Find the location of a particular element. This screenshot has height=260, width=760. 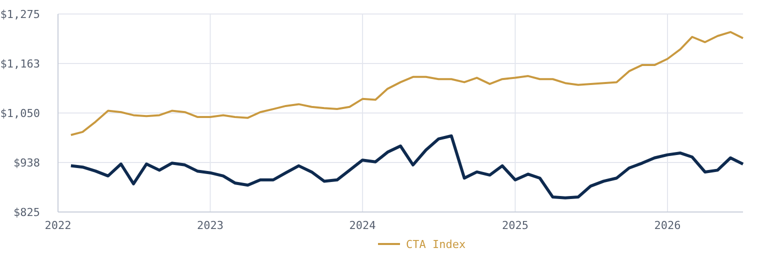

y-tick-label: $1,050 is located at coordinates (20, 113).